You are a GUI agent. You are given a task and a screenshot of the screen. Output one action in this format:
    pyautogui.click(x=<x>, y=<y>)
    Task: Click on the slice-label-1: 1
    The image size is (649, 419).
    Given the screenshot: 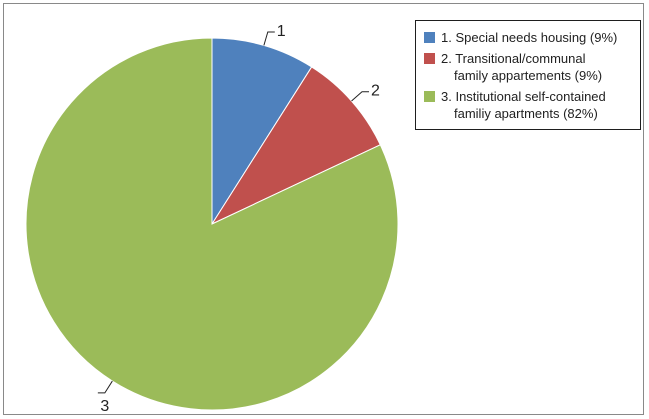 What is the action you would take?
    pyautogui.click(x=281, y=31)
    